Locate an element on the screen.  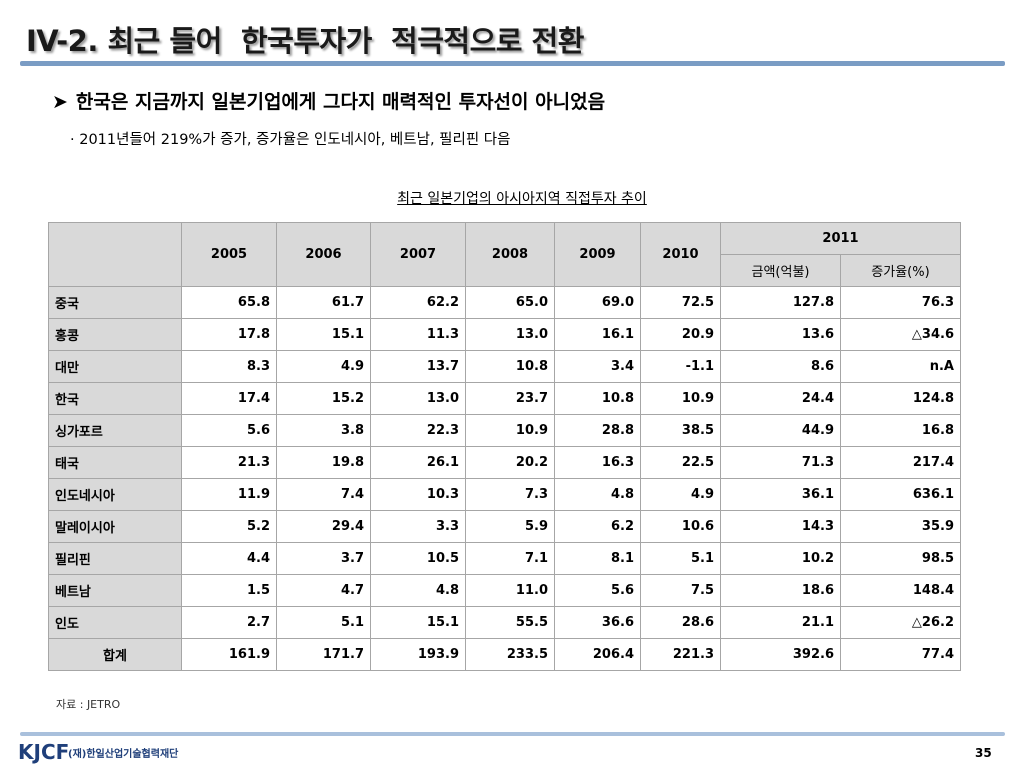
value-cell: 148.4 is located at coordinates (900, 590).